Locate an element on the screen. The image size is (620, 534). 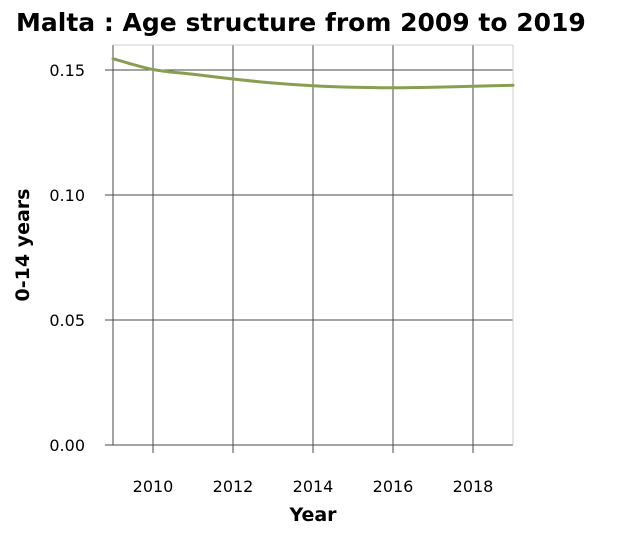
series-layer is located at coordinates (313, 73).